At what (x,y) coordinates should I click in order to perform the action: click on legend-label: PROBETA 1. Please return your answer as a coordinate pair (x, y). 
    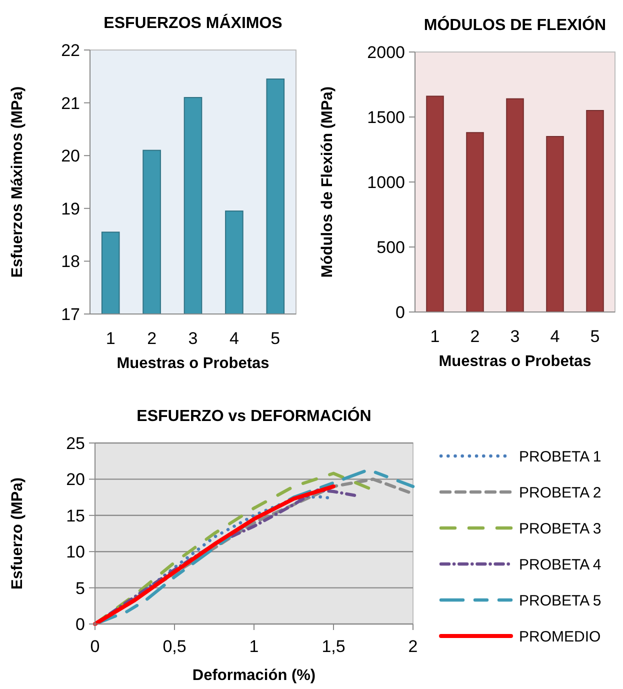
    Looking at the image, I should click on (560, 457).